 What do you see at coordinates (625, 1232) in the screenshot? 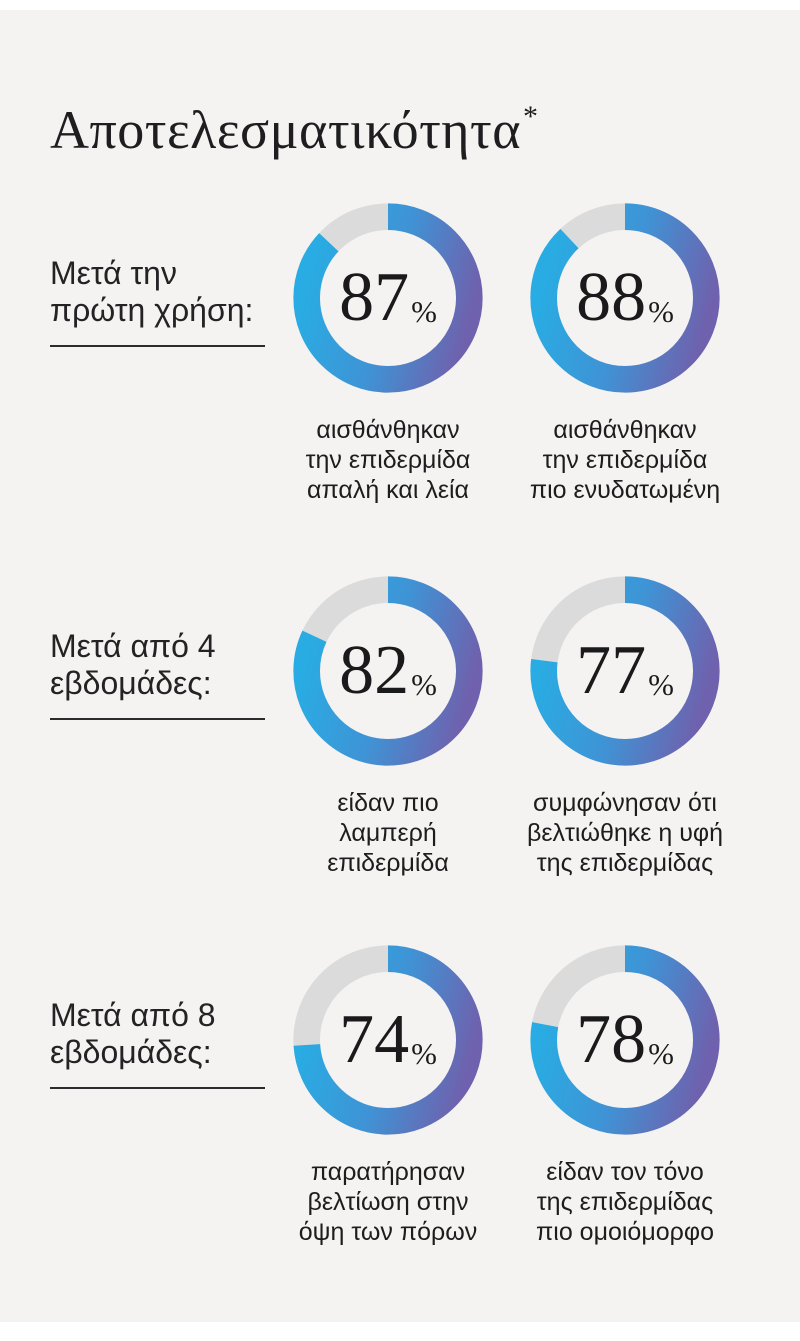
I see `caption-line: πιο ομοιόμορφο` at bounding box center [625, 1232].